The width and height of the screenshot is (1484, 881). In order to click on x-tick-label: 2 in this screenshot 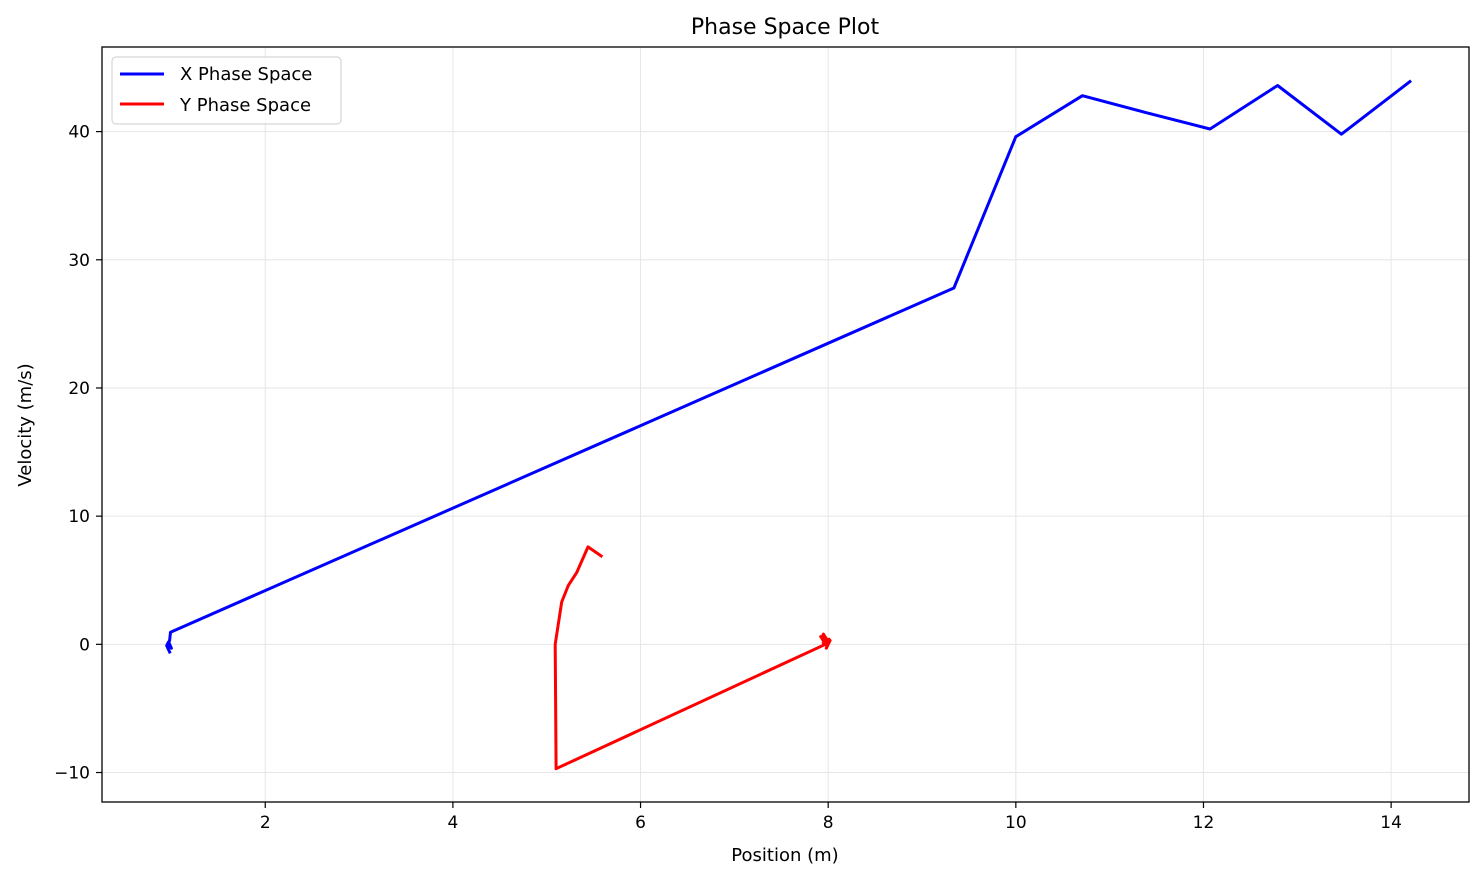, I will do `click(265, 823)`.